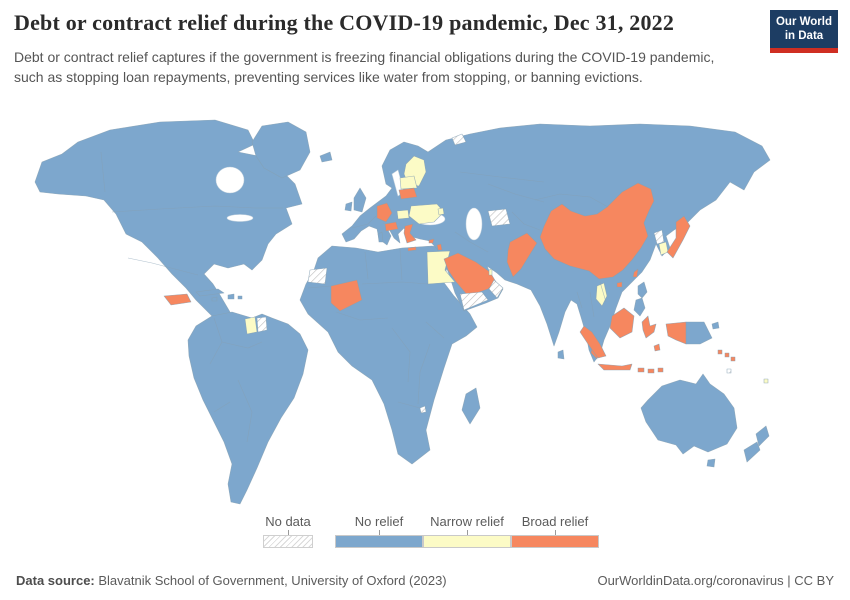 Image resolution: width=850 pixels, height=600 pixels. I want to click on datasource-label: Data source:, so click(55, 580).